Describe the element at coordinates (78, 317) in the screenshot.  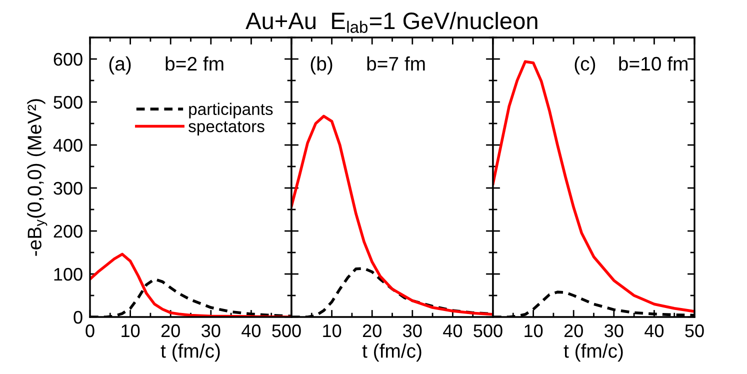
I see `y-tick-label: 0` at that location.